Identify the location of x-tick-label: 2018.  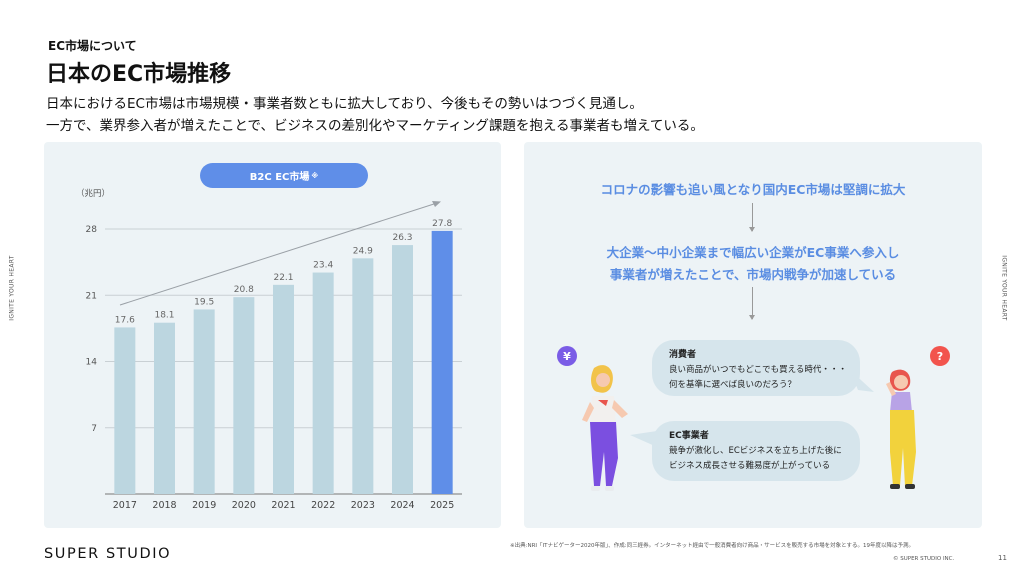
(164, 505).